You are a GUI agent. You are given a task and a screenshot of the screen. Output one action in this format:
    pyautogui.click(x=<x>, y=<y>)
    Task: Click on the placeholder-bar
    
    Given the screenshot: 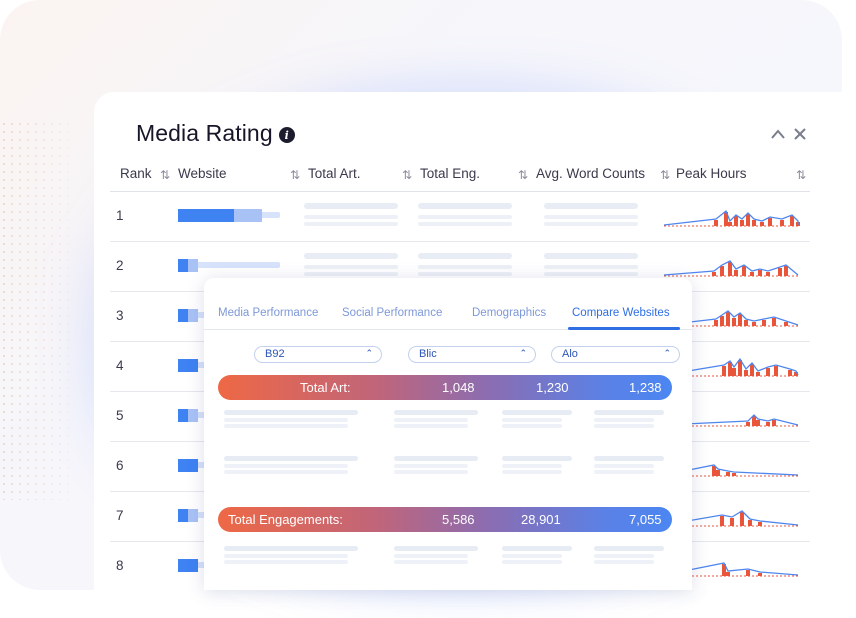 What is the action you would take?
    pyautogui.click(x=591, y=256)
    